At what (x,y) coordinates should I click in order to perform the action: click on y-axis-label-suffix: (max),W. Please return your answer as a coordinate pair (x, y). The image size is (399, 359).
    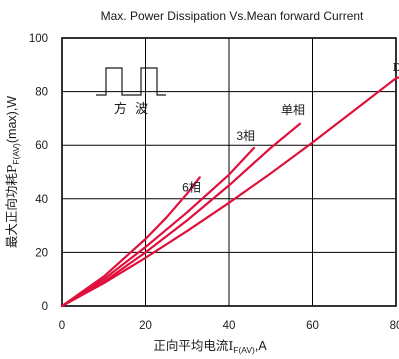
    Looking at the image, I should click on (12, 119).